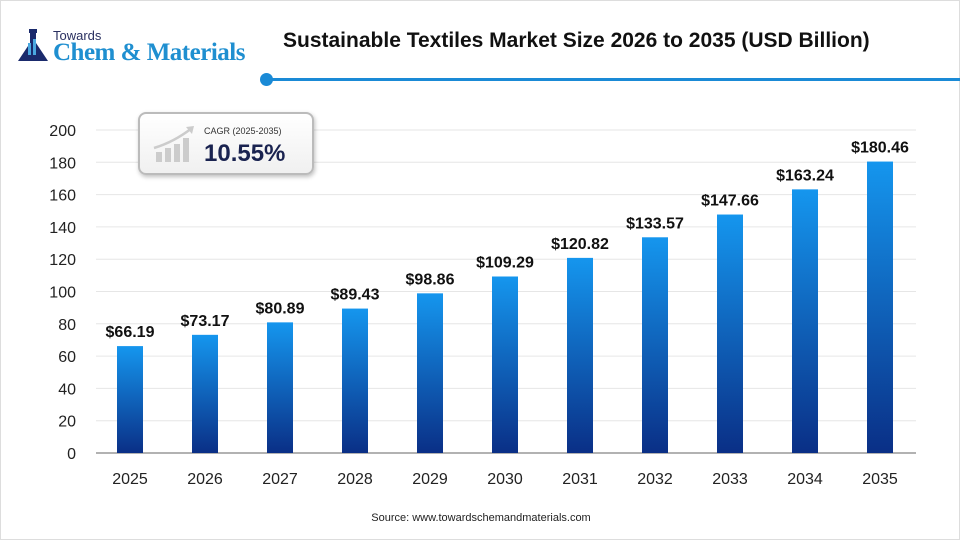  I want to click on bar-2027, so click(280, 387).